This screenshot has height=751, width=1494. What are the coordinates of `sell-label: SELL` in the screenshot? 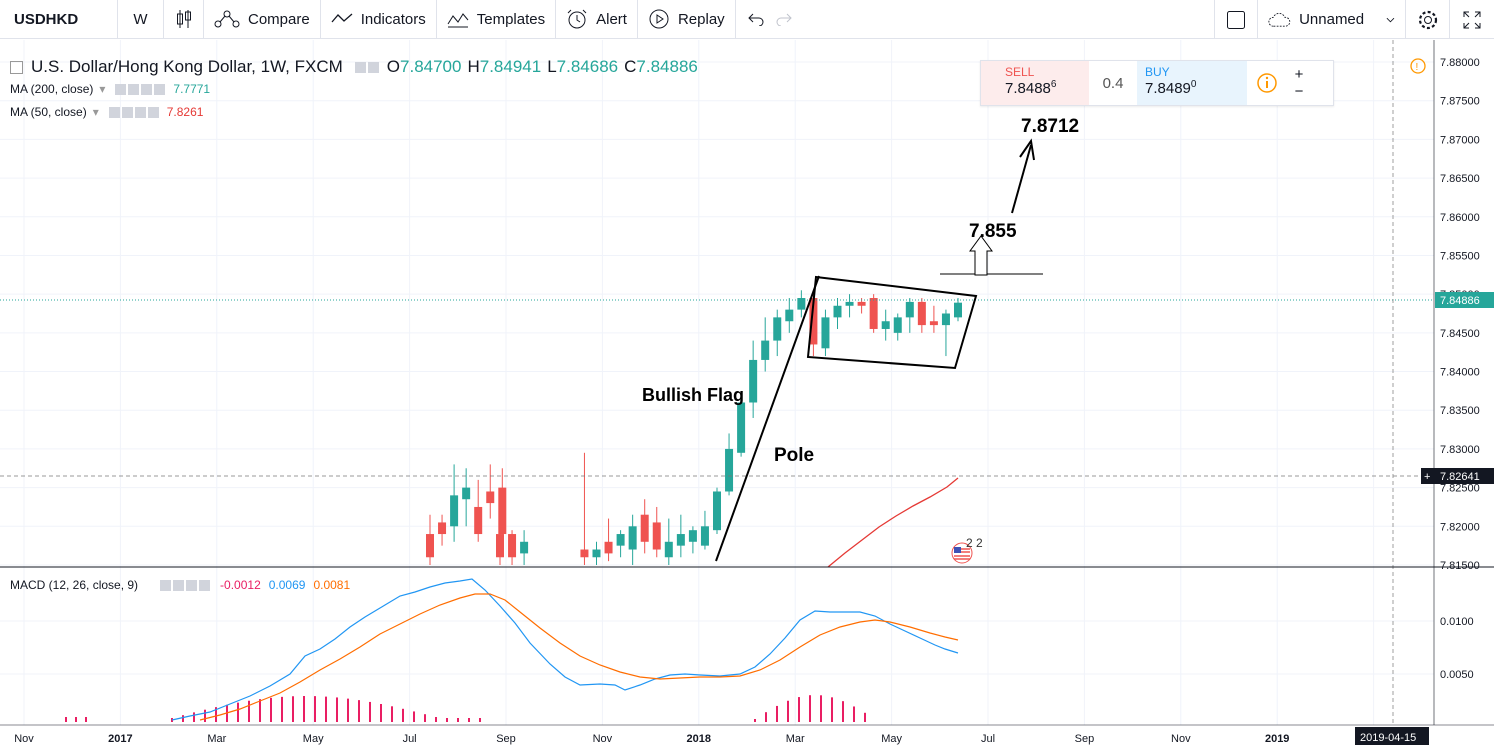 It's located at (1020, 72).